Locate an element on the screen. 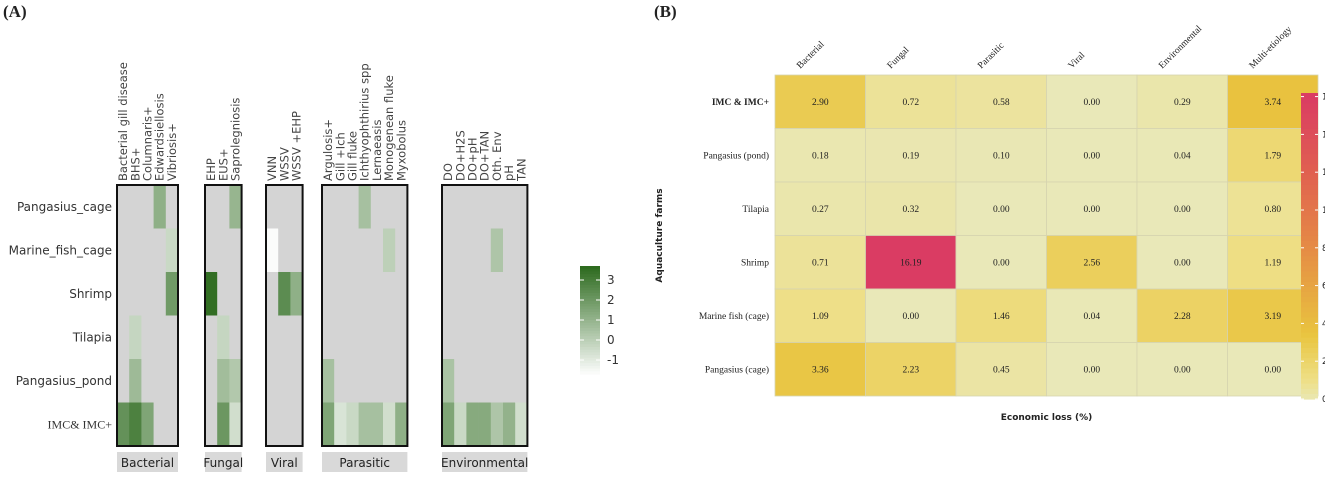 The image size is (1325, 481). column-label: Argulosis+ is located at coordinates (328, 150).